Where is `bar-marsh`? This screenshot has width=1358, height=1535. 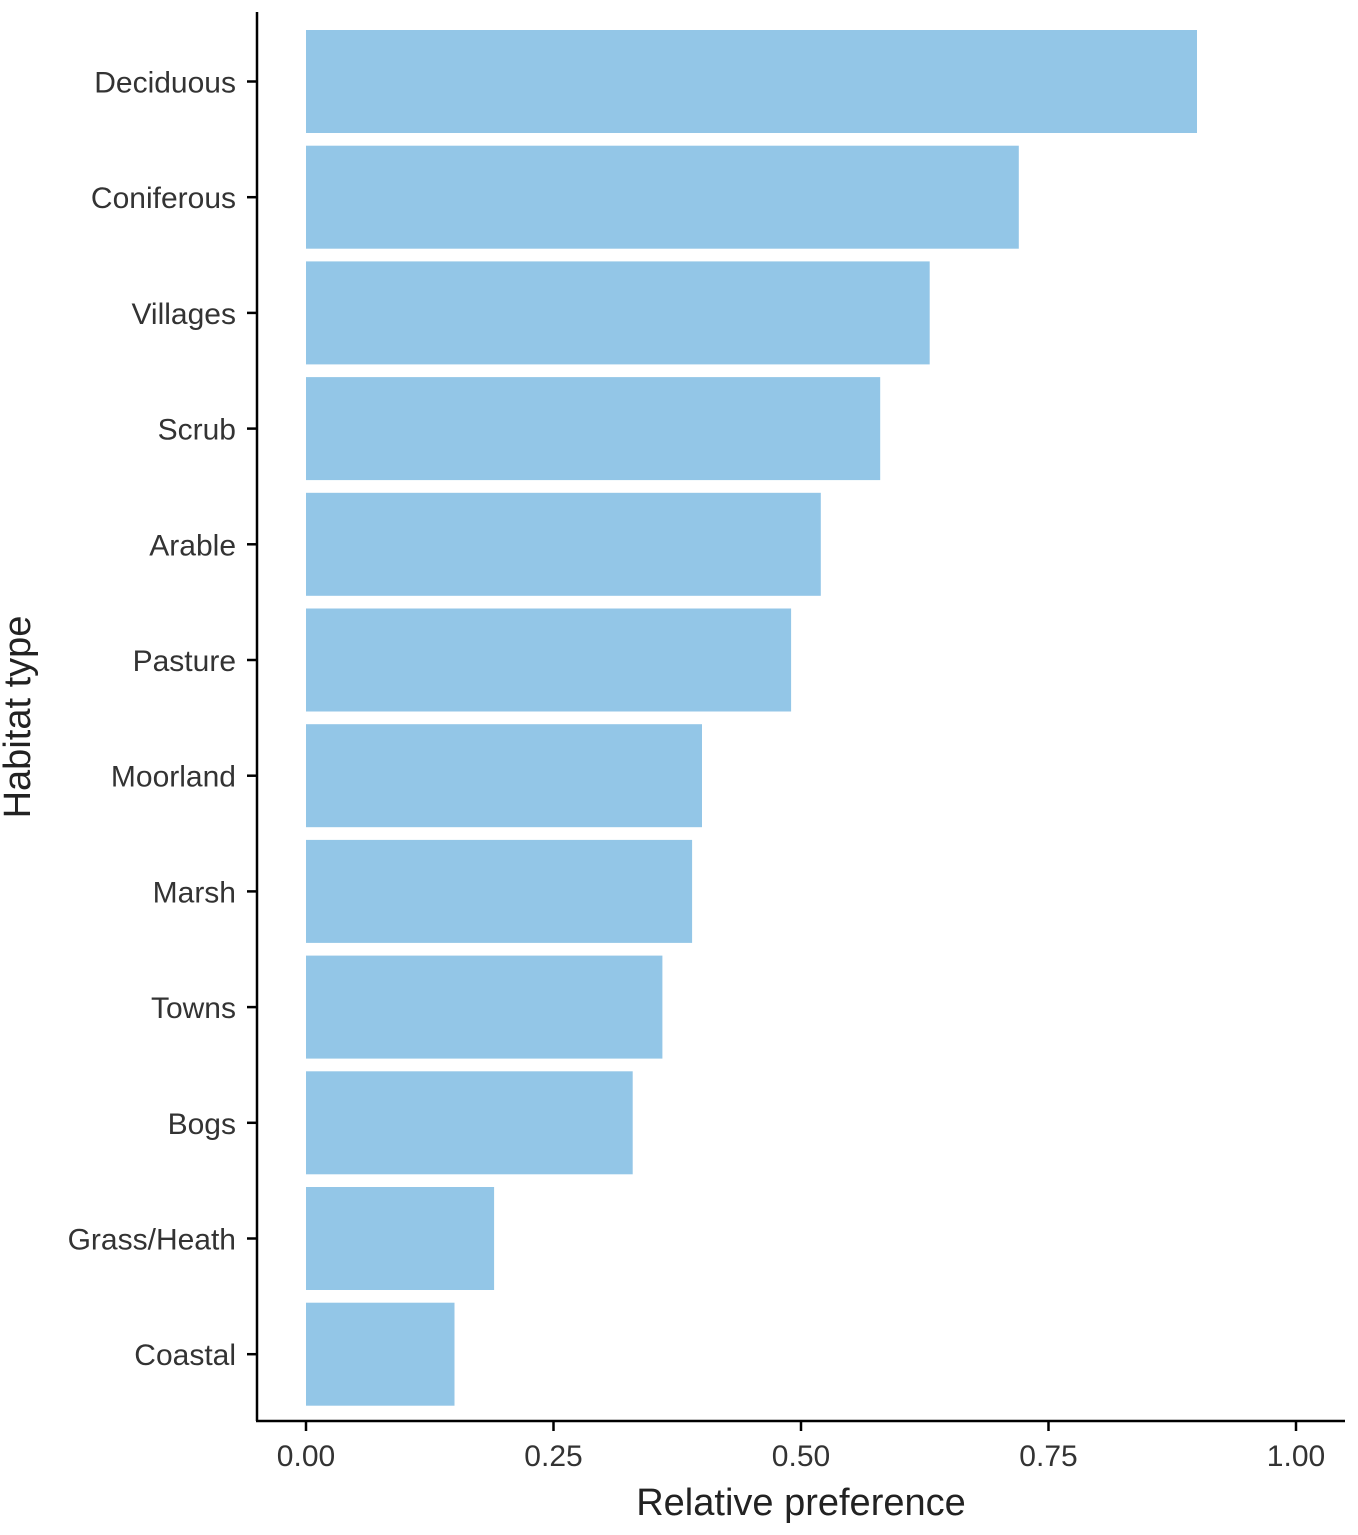 bar-marsh is located at coordinates (499, 891).